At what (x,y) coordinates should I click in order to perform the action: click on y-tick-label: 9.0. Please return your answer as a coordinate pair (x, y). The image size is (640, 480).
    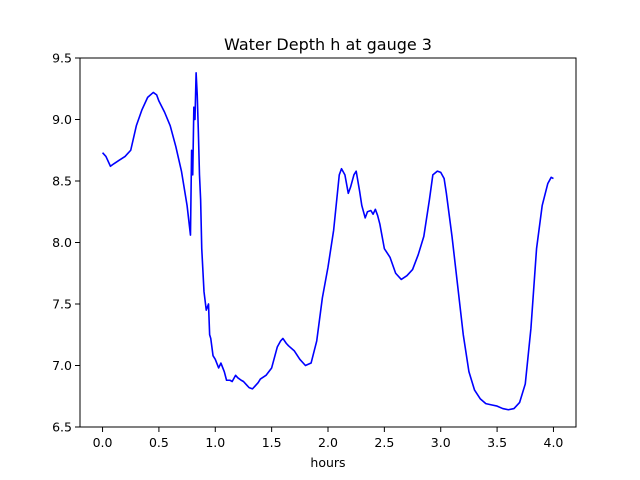
    Looking at the image, I should click on (62, 119).